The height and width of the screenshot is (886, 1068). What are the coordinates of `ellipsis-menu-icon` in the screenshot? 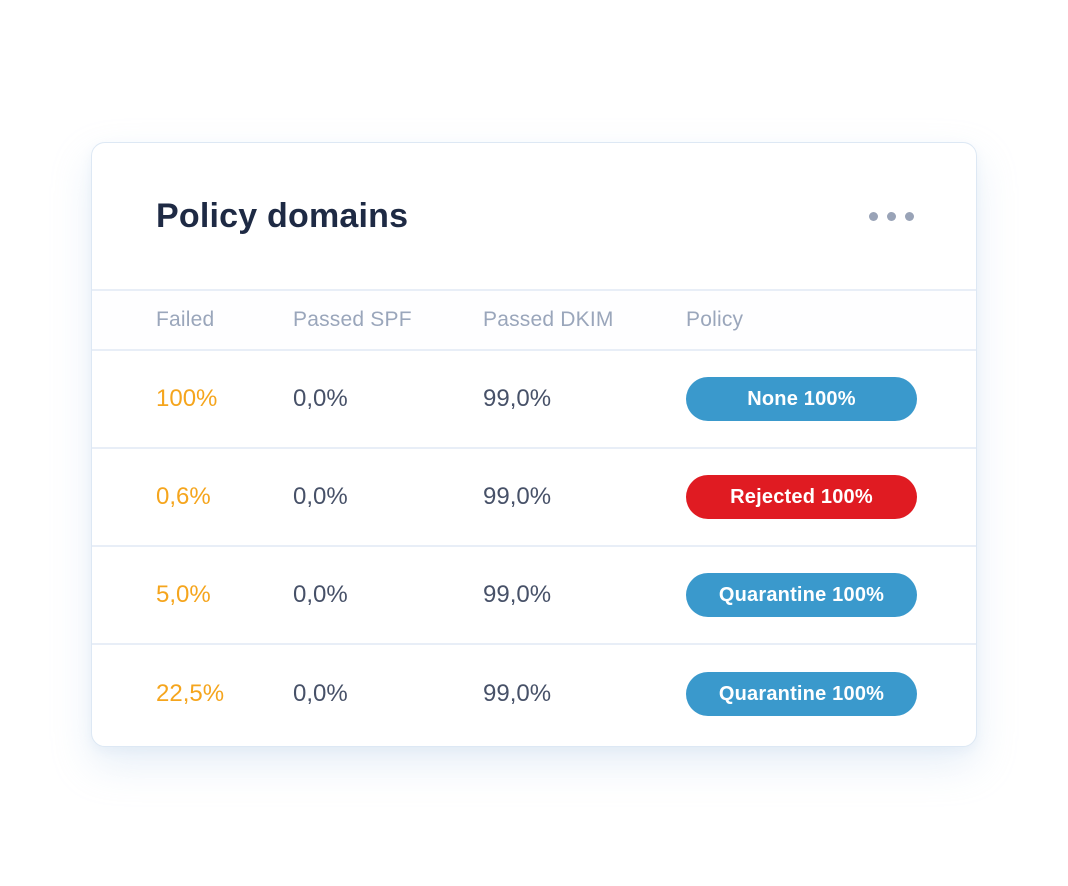 It's located at (891, 216).